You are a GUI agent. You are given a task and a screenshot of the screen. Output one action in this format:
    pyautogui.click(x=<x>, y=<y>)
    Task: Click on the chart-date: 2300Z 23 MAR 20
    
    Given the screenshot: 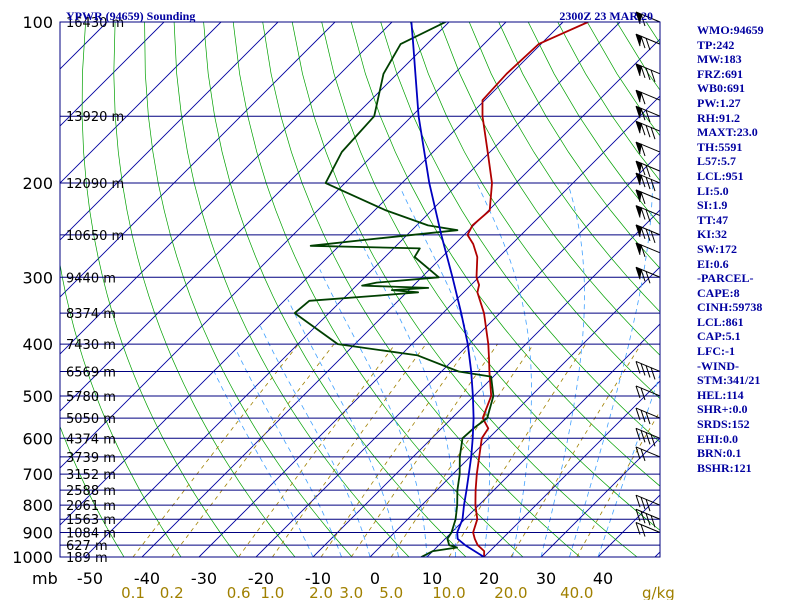 What is the action you would take?
    pyautogui.click(x=606, y=16)
    